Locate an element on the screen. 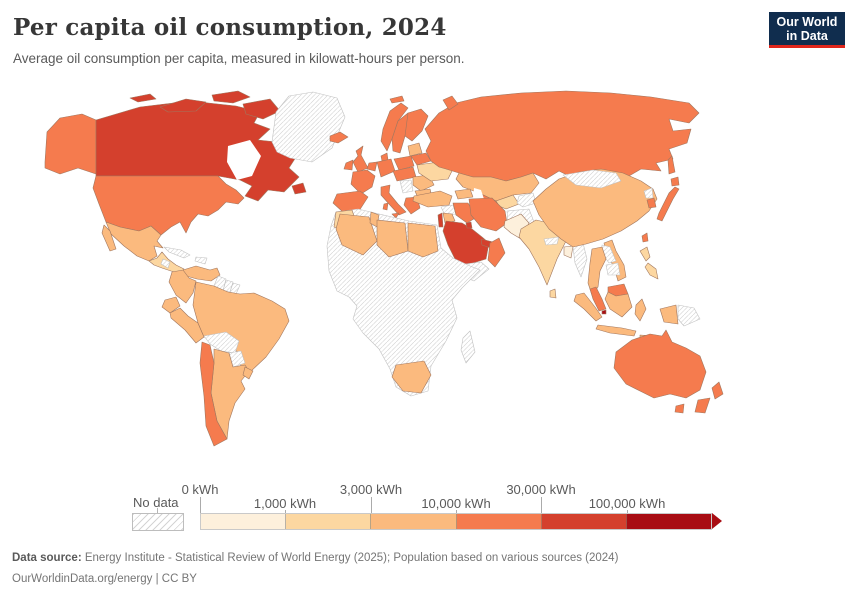 This screenshot has width=850, height=600. owid-logo-line2: in Data is located at coordinates (807, 35).